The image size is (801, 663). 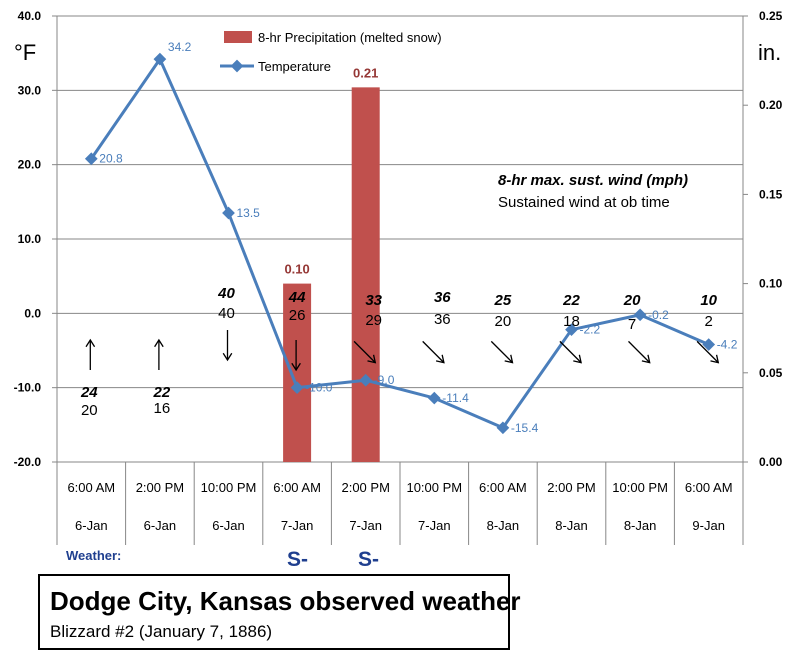 I want to click on right-tick-label: 0.05, so click(x=771, y=373).